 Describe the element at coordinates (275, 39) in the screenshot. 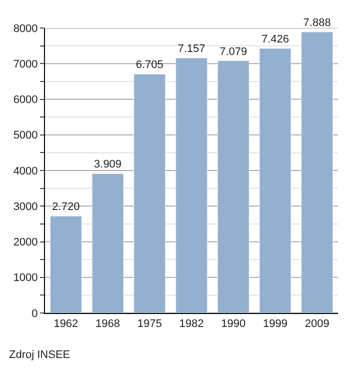

I see `data-label: 7.426` at that location.